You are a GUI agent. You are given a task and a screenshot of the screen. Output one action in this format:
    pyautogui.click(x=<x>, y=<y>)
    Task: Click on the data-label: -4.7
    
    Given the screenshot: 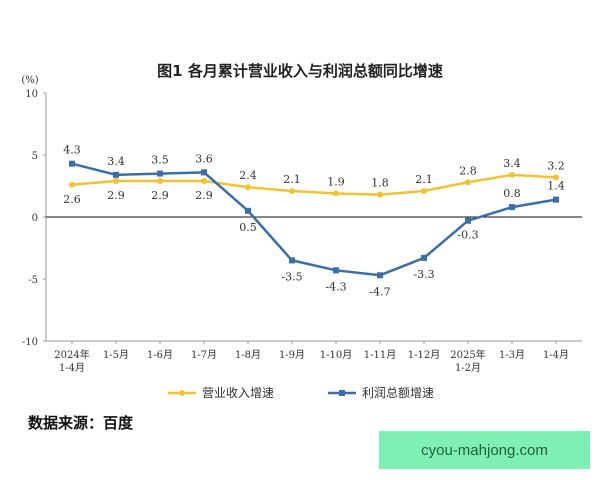 What is the action you would take?
    pyautogui.click(x=379, y=291)
    